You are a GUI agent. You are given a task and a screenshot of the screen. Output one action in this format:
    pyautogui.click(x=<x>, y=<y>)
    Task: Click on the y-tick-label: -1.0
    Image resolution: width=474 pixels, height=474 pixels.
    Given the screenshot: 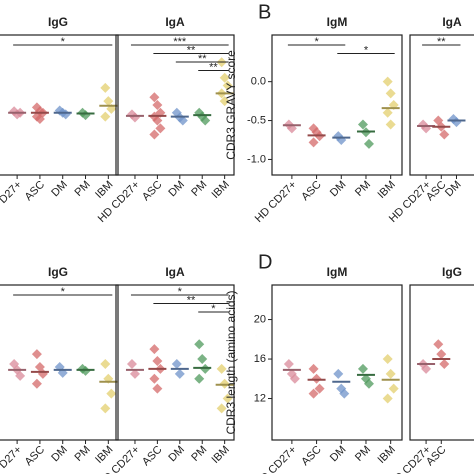 What is the action you would take?
    pyautogui.click(x=256, y=159)
    